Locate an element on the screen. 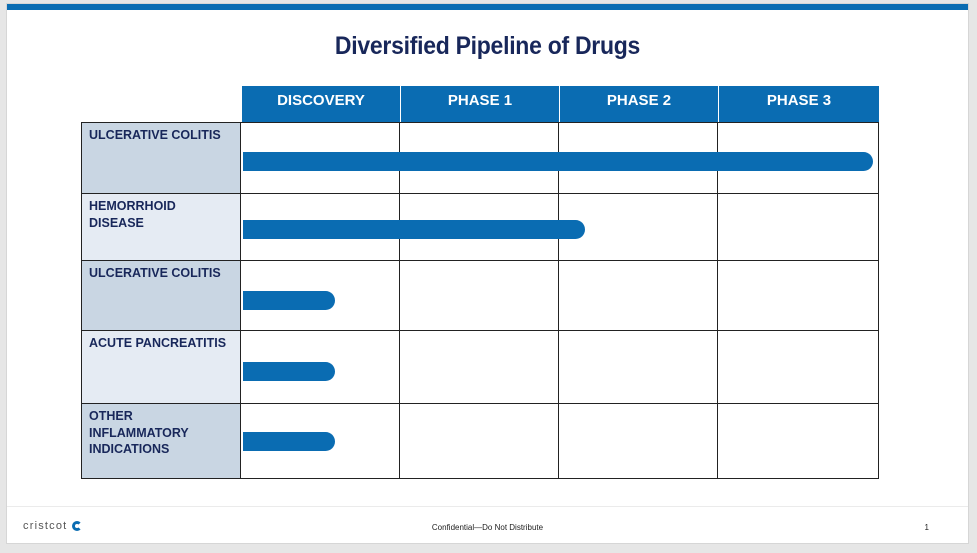 The height and width of the screenshot is (553, 977). header-blank-cell is located at coordinates (161, 104).